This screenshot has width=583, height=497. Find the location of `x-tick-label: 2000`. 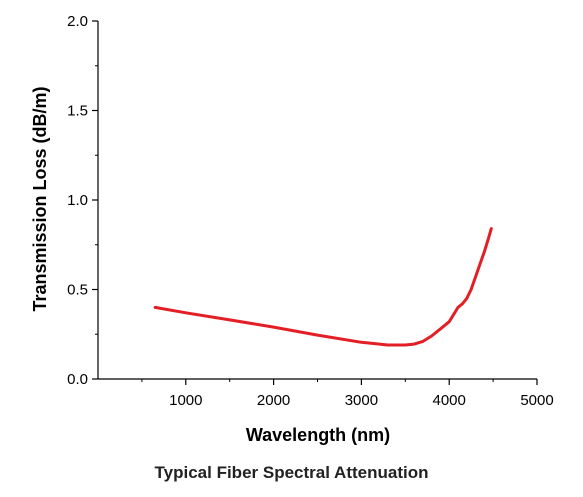

x-tick-label: 2000 is located at coordinates (273, 400).